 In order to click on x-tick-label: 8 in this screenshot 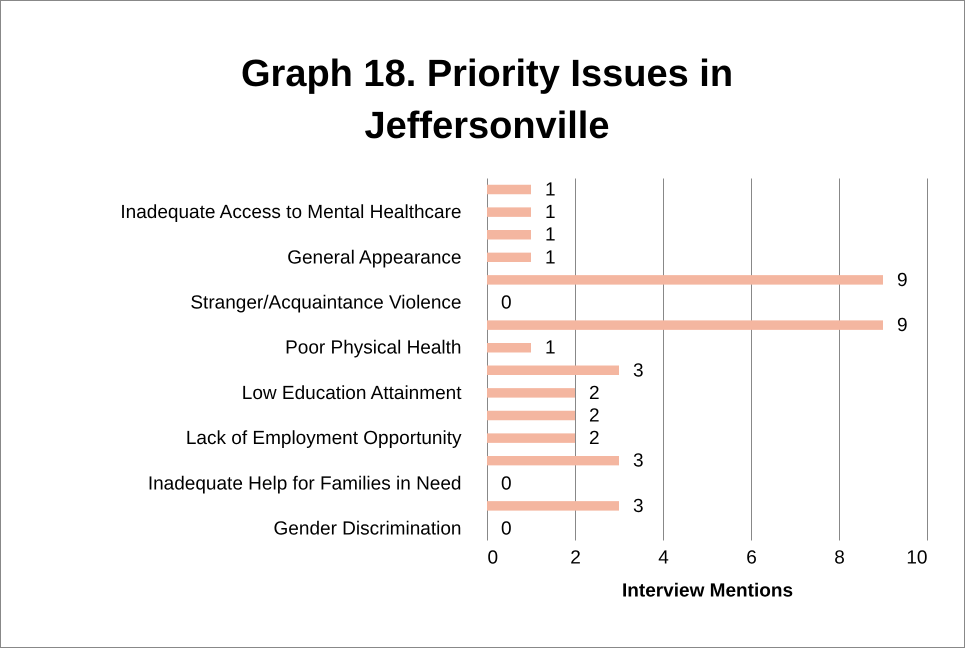, I will do `click(839, 558)`.